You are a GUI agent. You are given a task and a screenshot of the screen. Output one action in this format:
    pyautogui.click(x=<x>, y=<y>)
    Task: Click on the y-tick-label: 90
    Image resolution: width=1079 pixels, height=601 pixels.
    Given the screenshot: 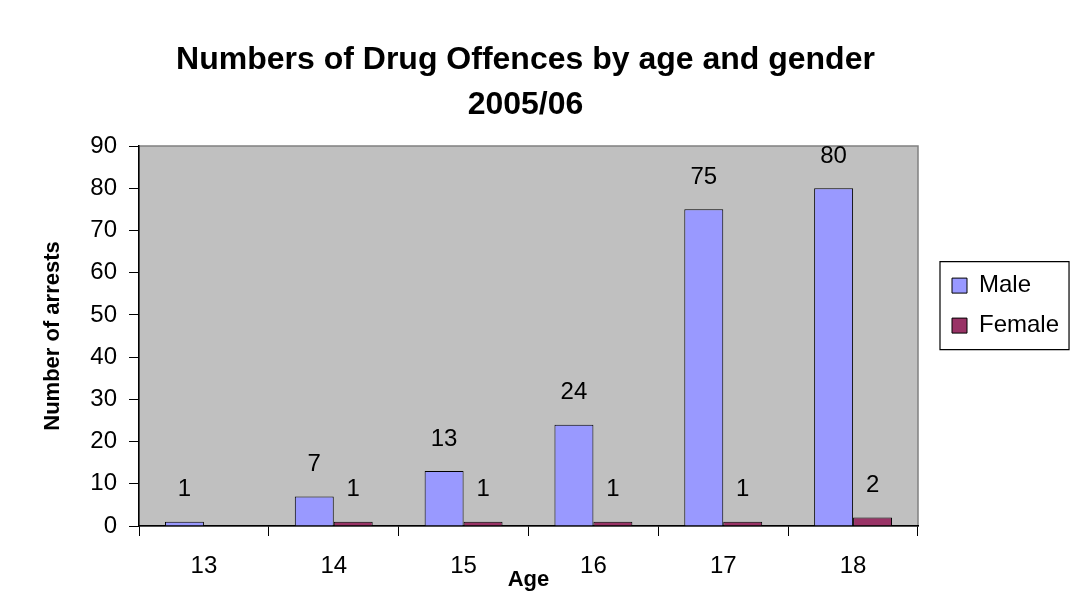 What is the action you would take?
    pyautogui.click(x=103, y=144)
    